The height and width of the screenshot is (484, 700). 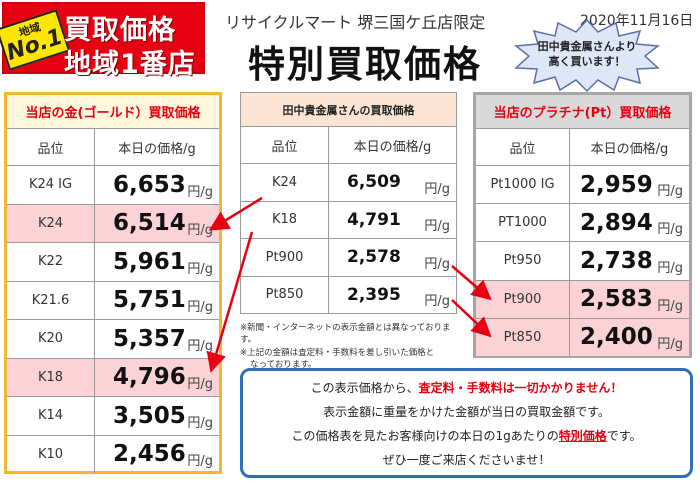 I want to click on info-line3-b: 特別価格, so click(x=582, y=436).